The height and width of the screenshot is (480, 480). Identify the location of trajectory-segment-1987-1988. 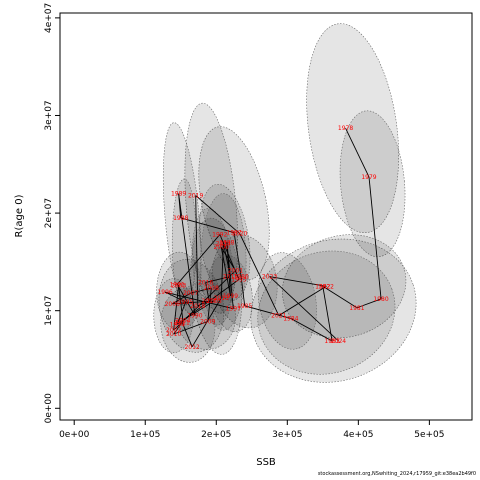
(207, 225).